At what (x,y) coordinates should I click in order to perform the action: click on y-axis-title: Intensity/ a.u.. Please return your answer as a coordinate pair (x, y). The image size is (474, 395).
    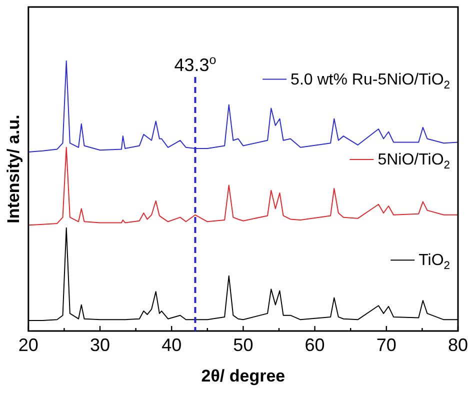
    Looking at the image, I should click on (13, 169).